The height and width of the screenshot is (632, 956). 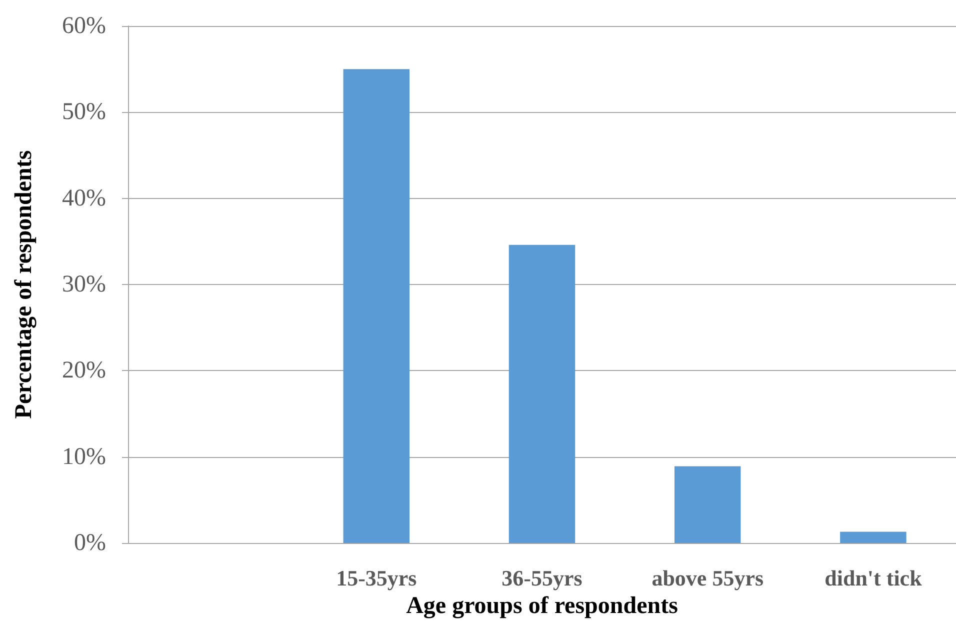 What do you see at coordinates (542, 578) in the screenshot?
I see `x-tick-label: 36-55yrs` at bounding box center [542, 578].